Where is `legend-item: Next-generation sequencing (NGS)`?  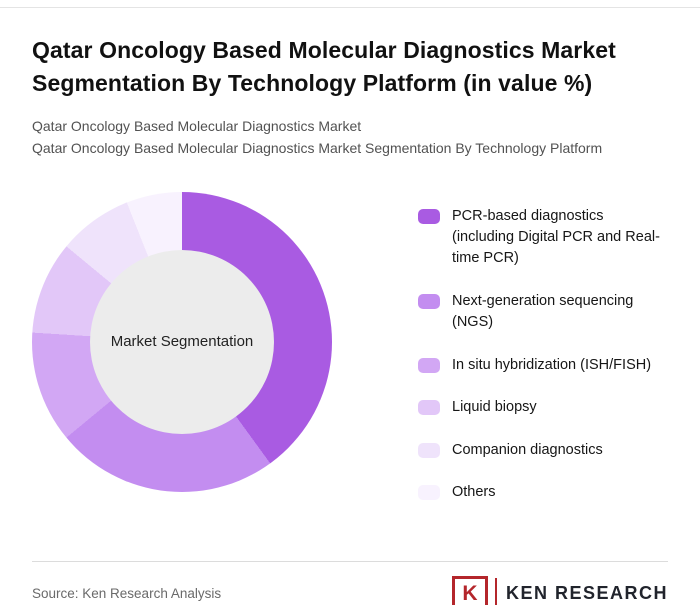 legend-item: Next-generation sequencing (NGS) is located at coordinates (543, 312).